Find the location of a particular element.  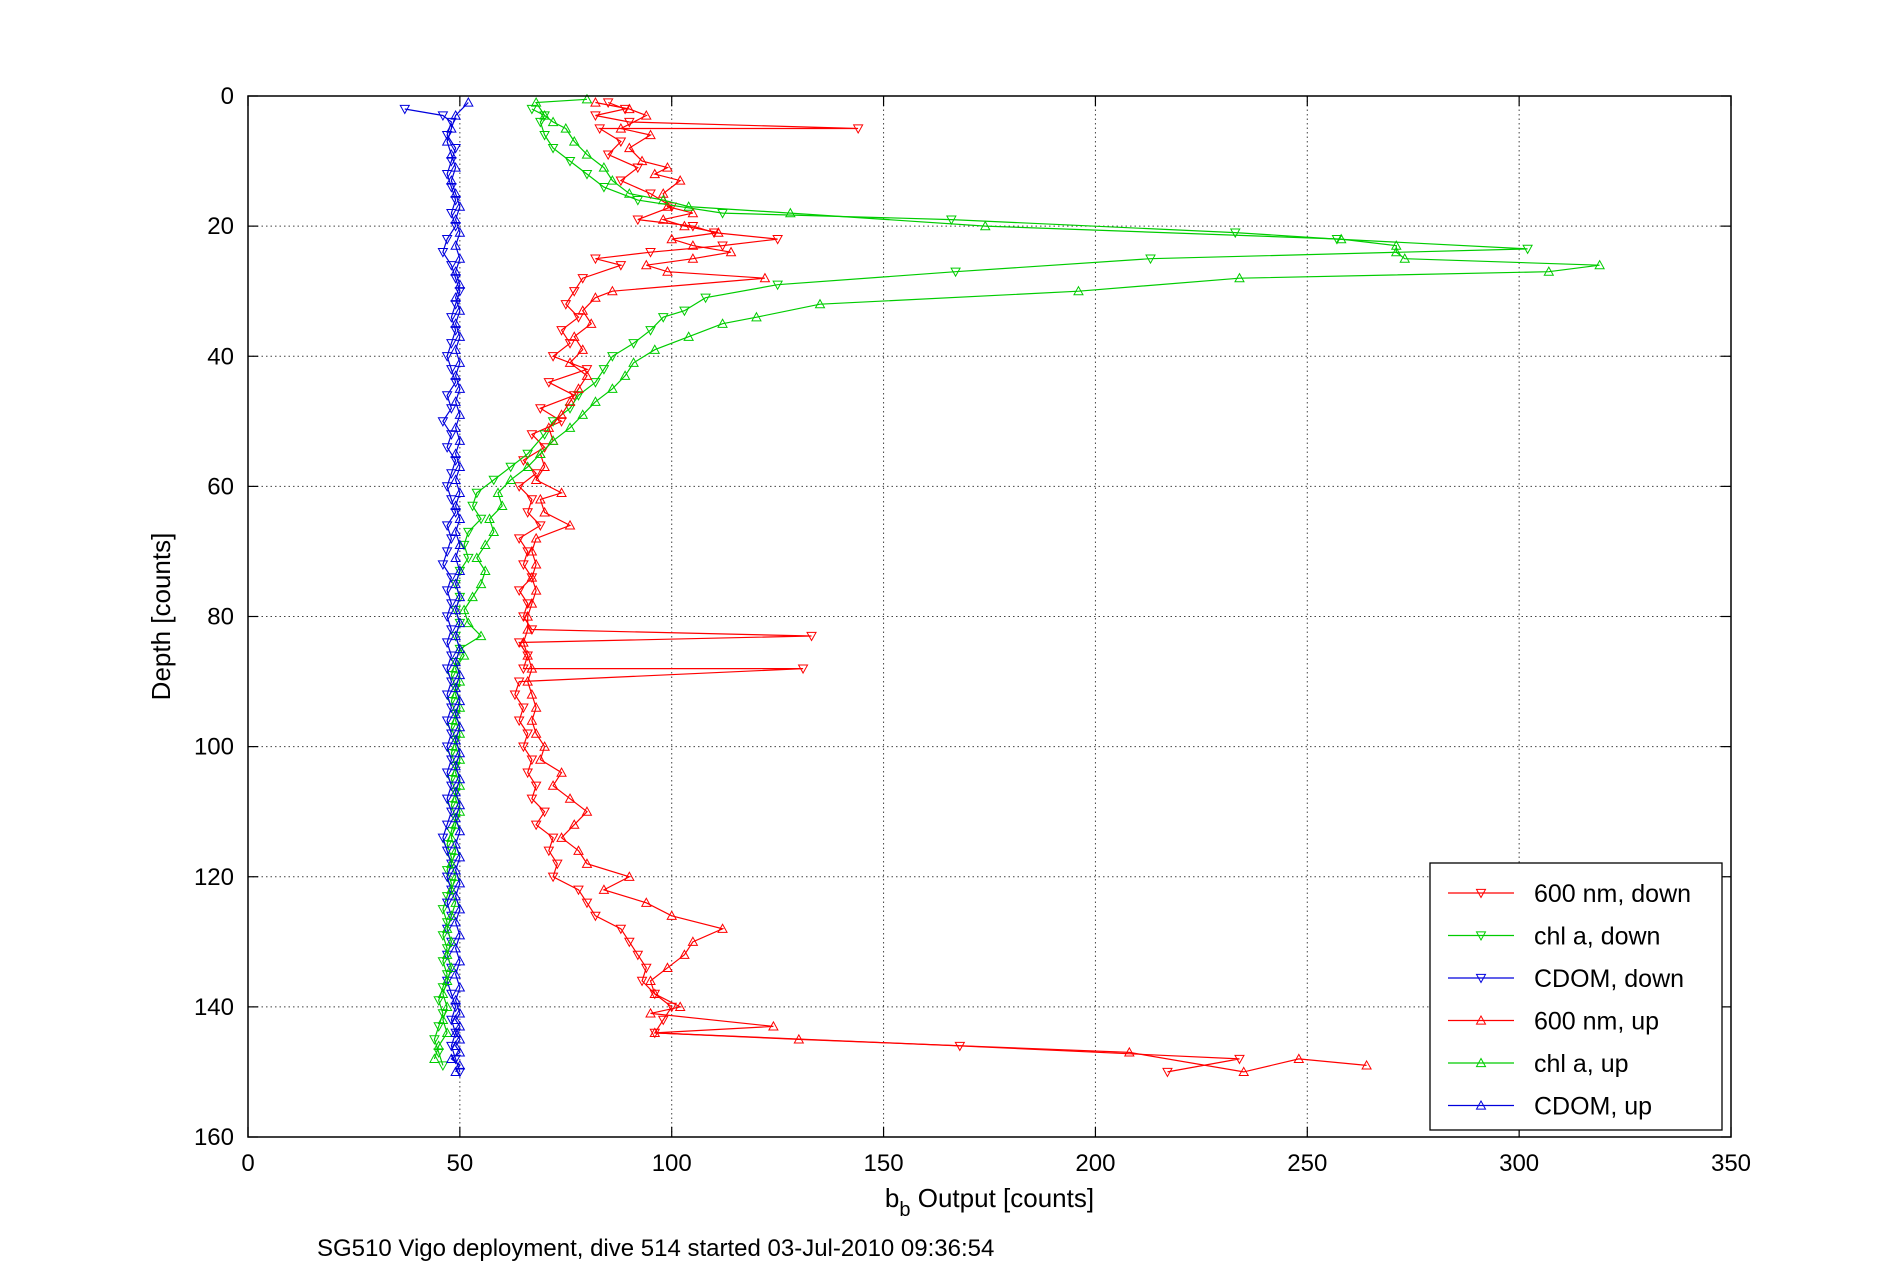

x-axis-label-subscript: b is located at coordinates (904, 1210).